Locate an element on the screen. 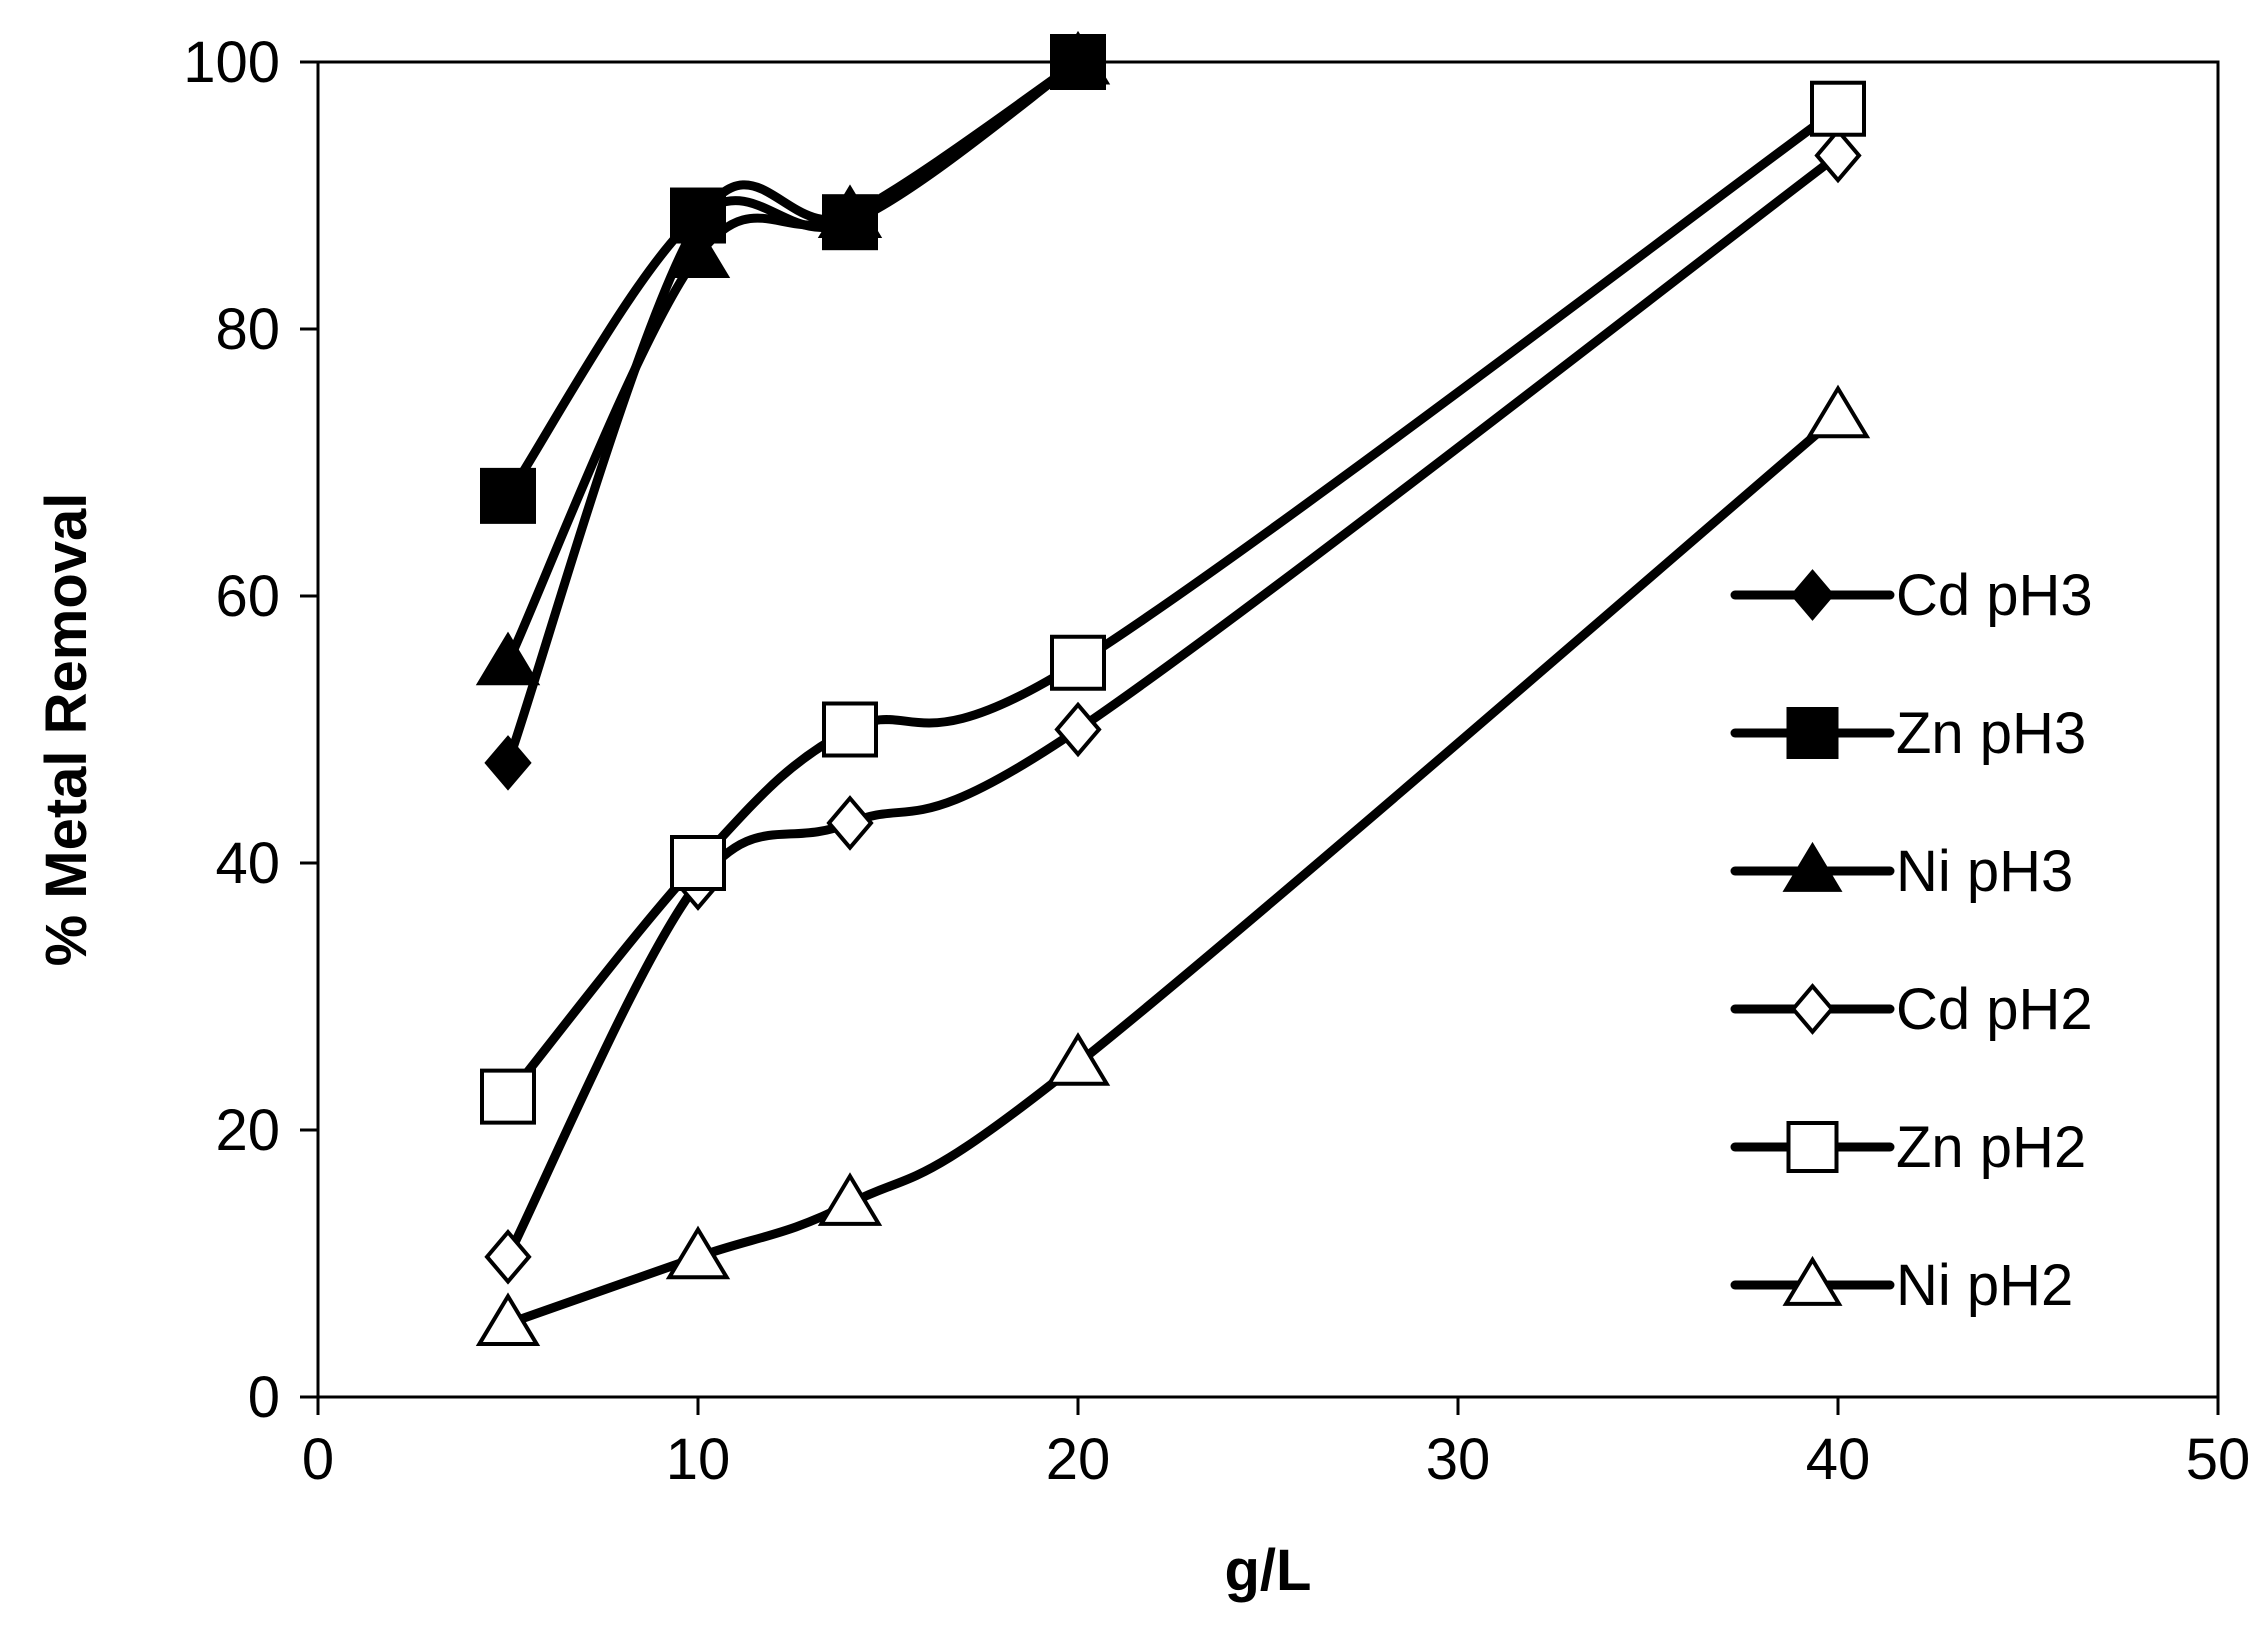  y-tick-label: 60 is located at coordinates (247, 596).